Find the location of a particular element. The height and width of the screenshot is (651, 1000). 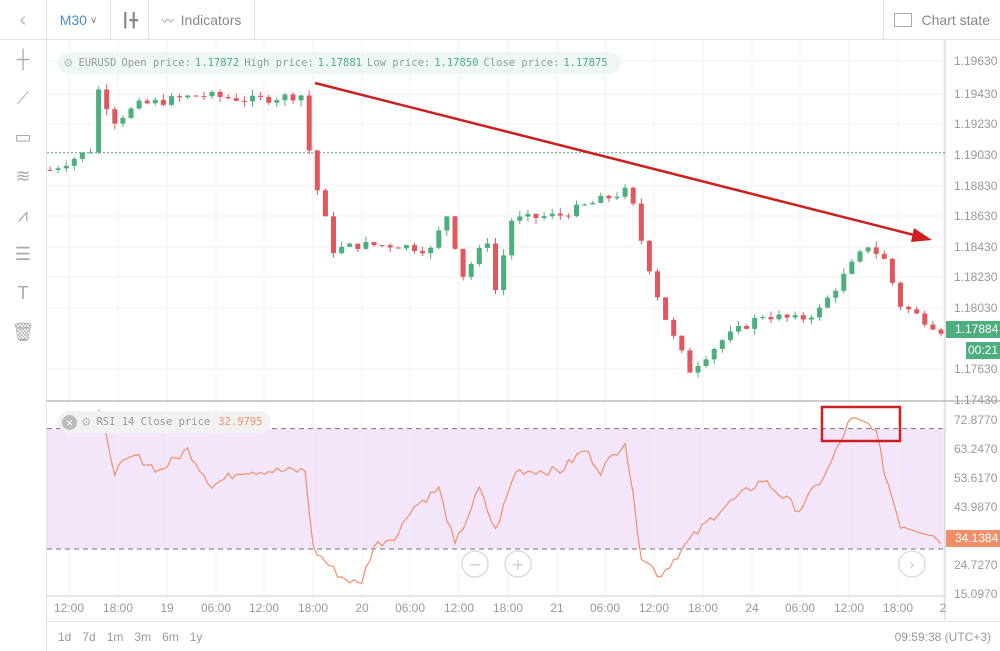

range-1y: 1y is located at coordinates (196, 636).